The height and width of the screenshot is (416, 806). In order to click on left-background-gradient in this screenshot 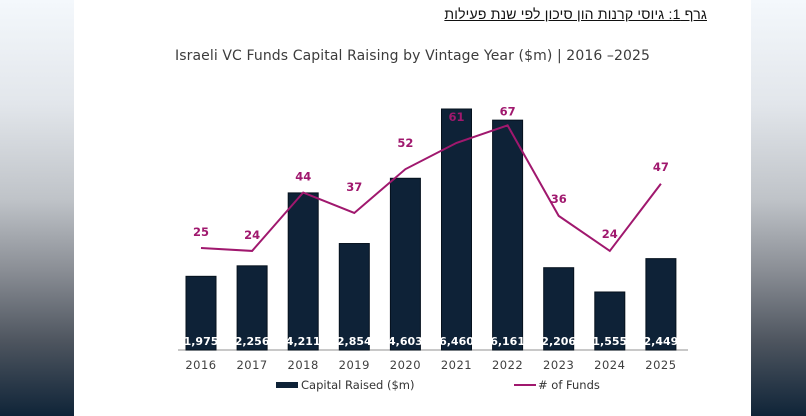, I will do `click(37, 208)`.